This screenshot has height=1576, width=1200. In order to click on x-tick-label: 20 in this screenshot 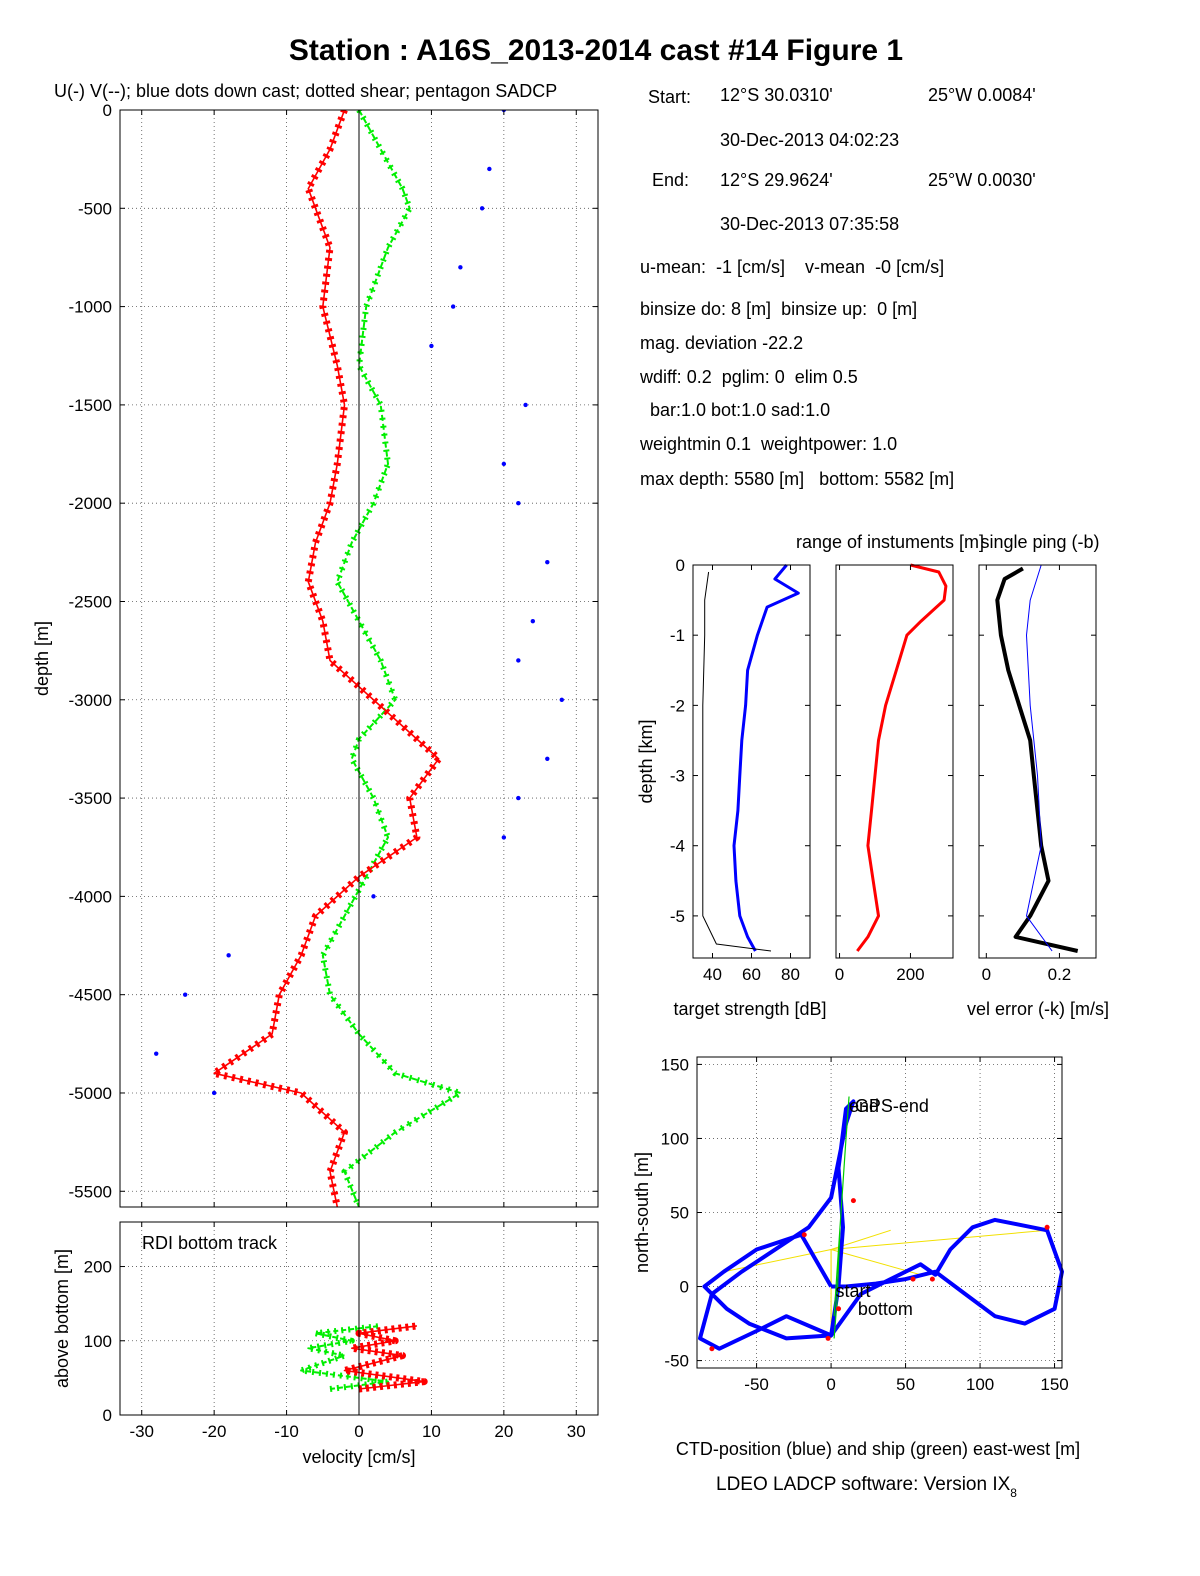, I will do `click(503, 1431)`.